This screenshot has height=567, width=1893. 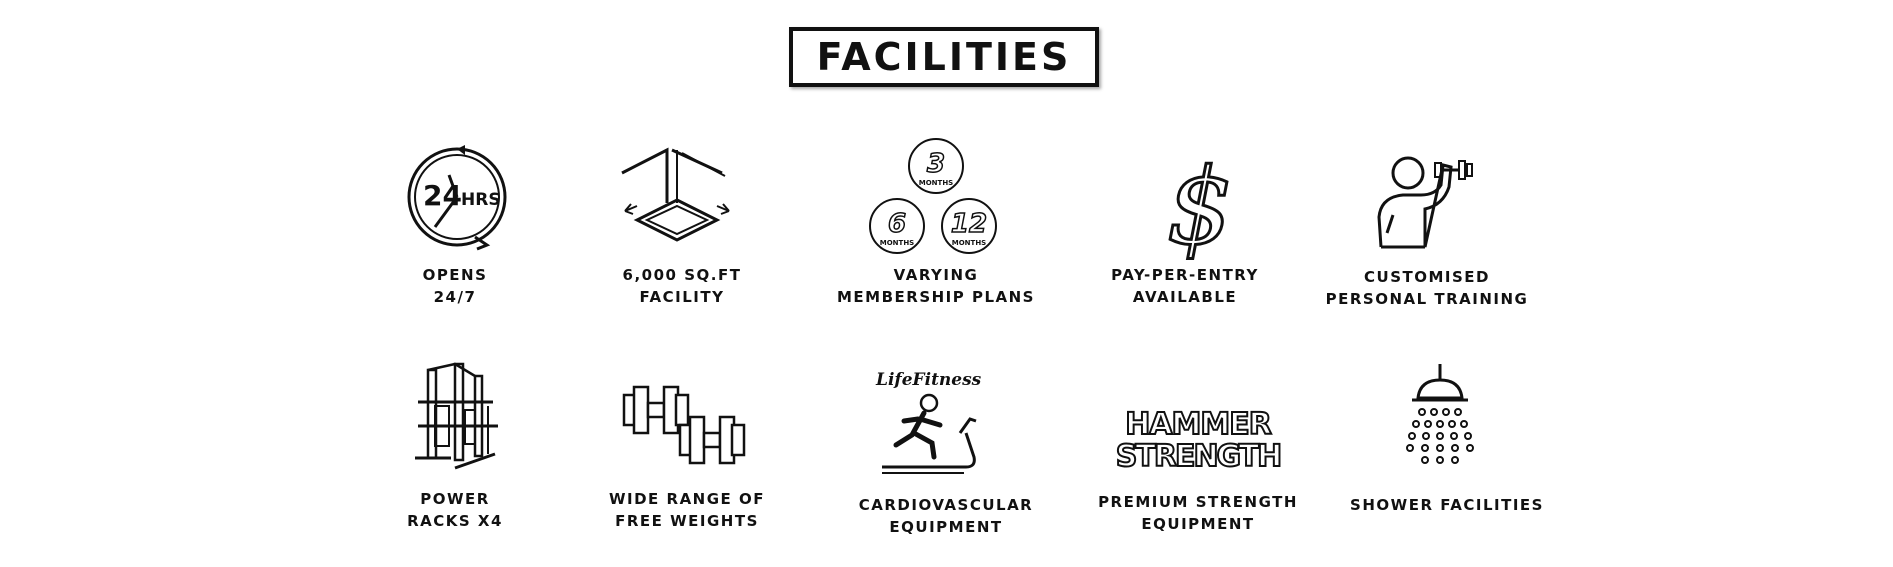 I want to click on treadmill-icon: LifeFitness, so click(x=934, y=424).